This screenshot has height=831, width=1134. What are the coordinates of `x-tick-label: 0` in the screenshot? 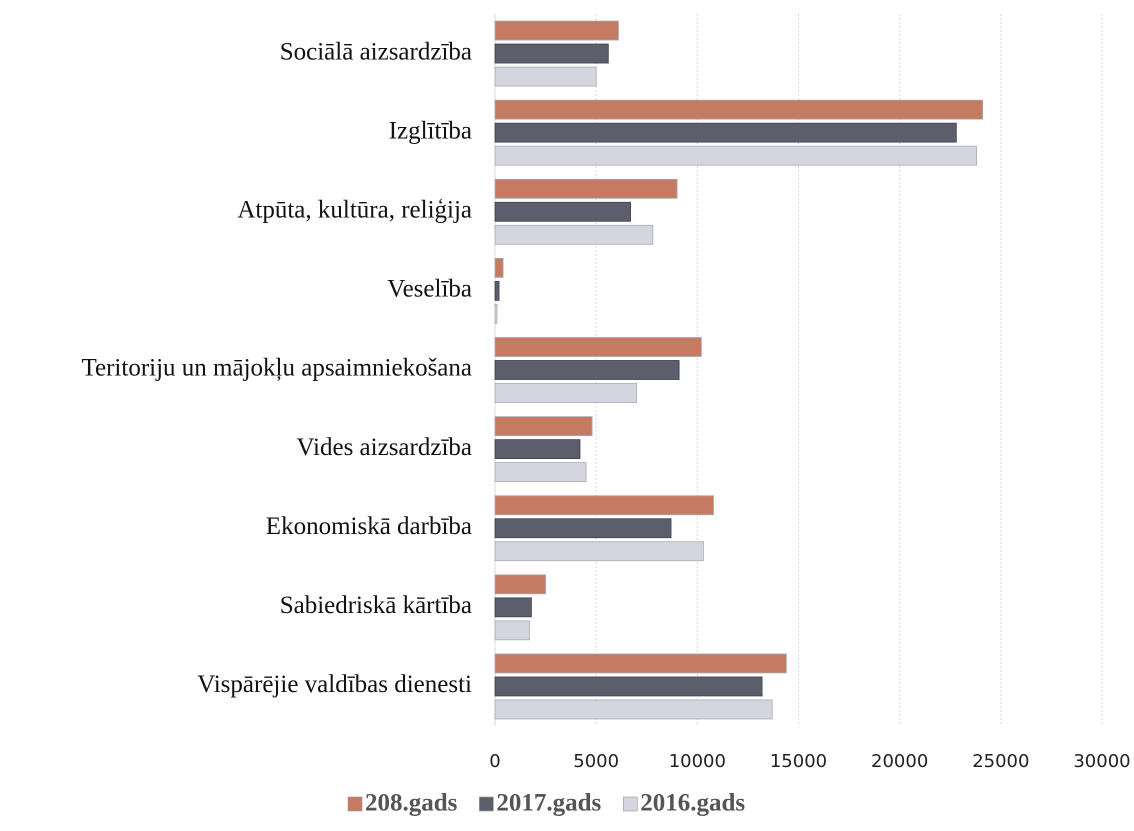 It's located at (494, 761).